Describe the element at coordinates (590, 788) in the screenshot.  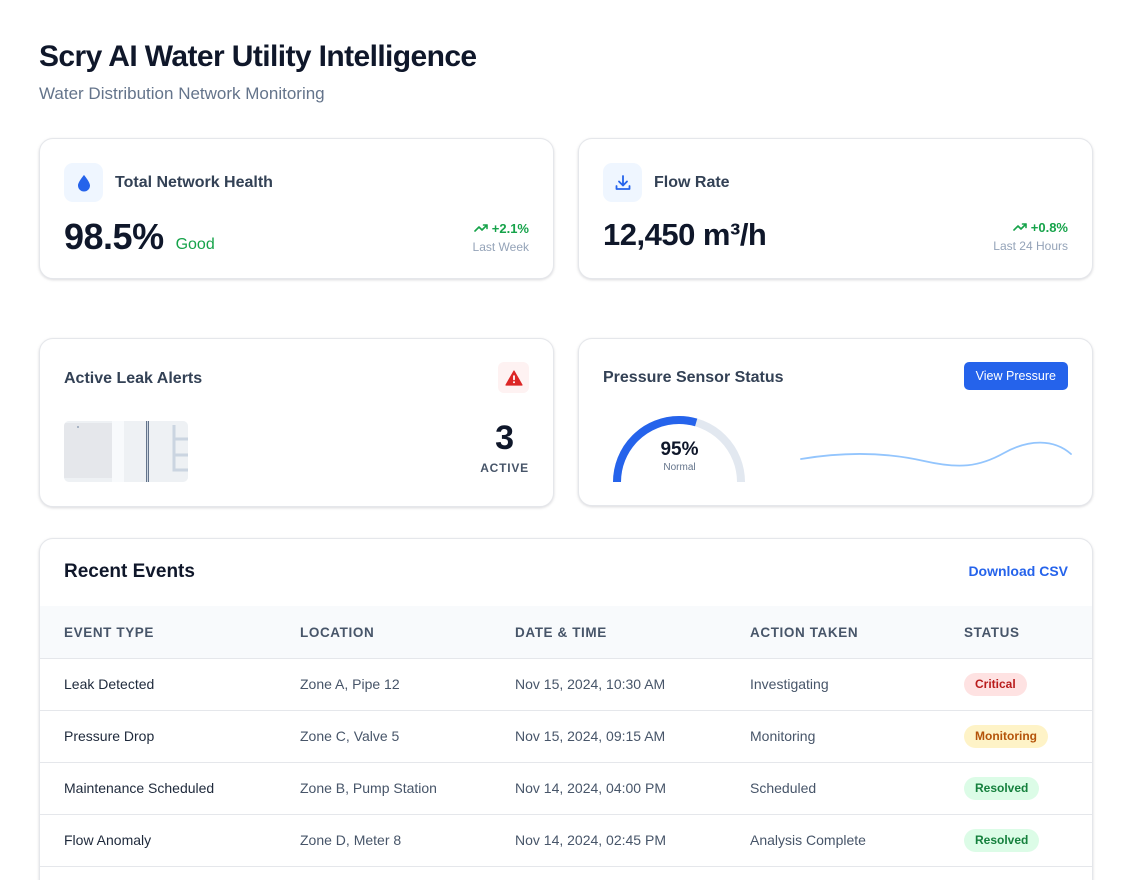
I see `datetime-cell: Nov 14, 2024, 04:00 PM` at that location.